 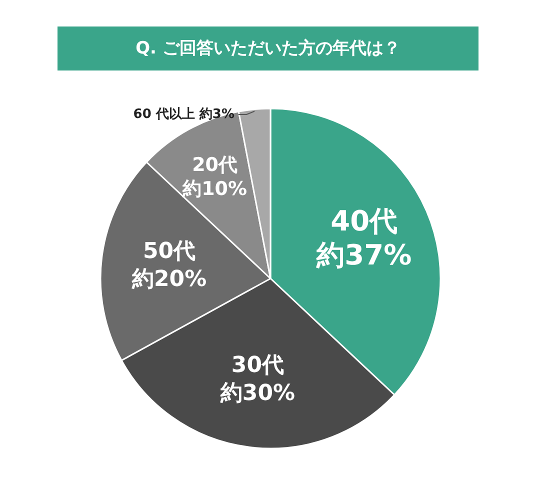 What do you see at coordinates (257, 365) in the screenshot?
I see `slice-label: 30代` at bounding box center [257, 365].